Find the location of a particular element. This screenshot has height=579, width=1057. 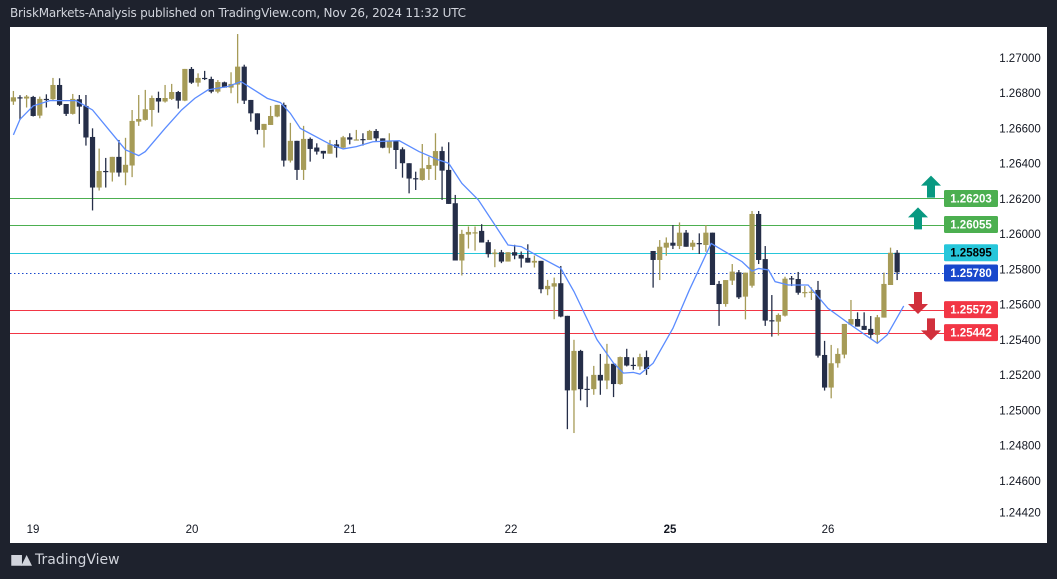

tradingview-logo: ■▲ TradingView is located at coordinates (65, 560).